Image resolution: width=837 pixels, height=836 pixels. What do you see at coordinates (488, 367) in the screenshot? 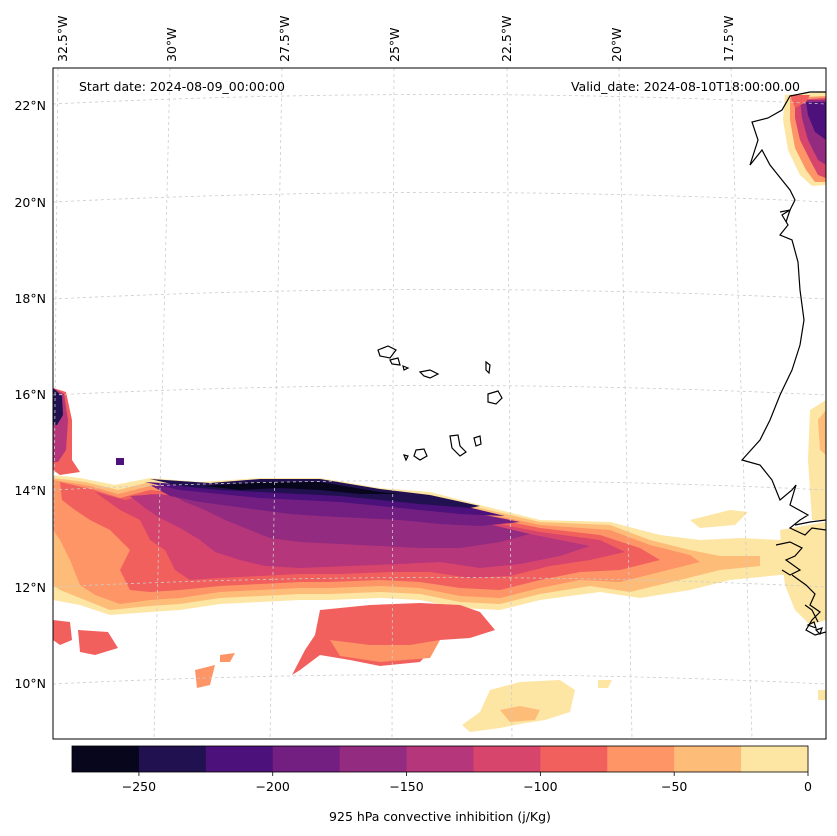
I see `island-sal` at bounding box center [488, 367].